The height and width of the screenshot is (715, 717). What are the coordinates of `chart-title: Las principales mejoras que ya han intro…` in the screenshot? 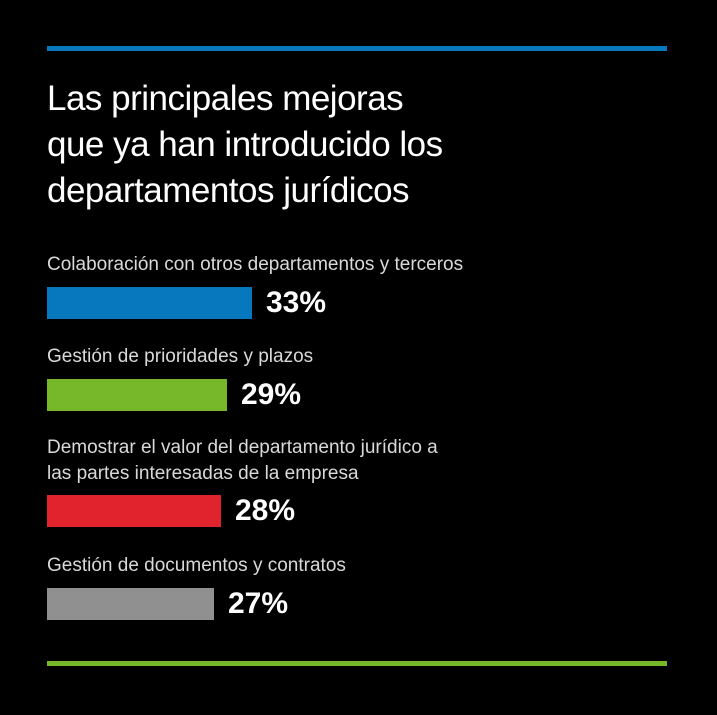 It's located at (245, 145).